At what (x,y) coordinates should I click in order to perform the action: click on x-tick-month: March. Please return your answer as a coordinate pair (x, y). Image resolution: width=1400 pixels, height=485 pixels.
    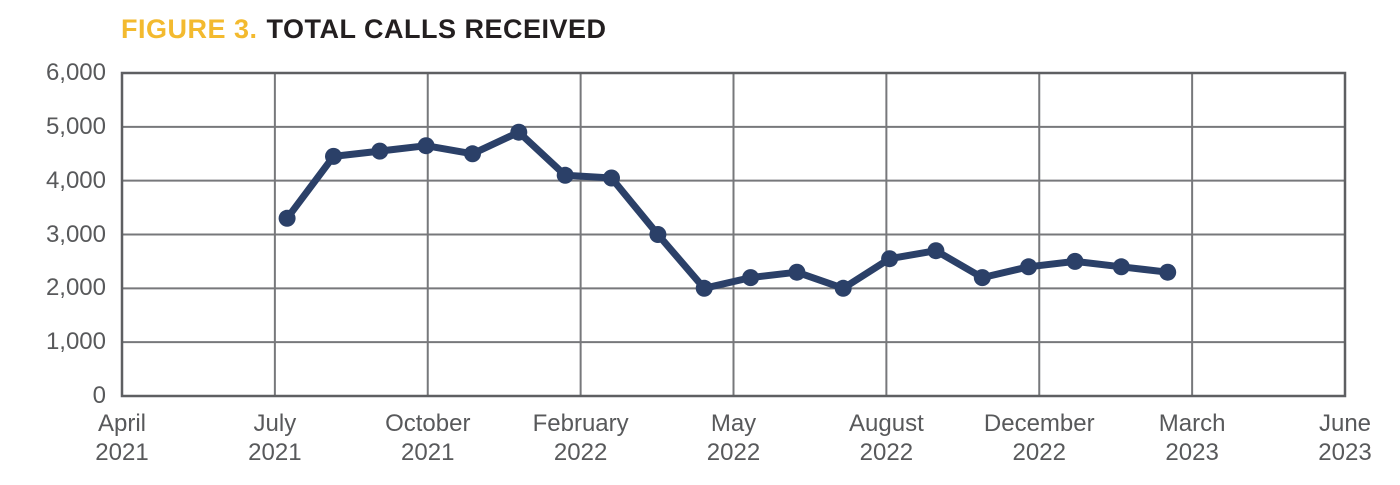
    Looking at the image, I should click on (1192, 423).